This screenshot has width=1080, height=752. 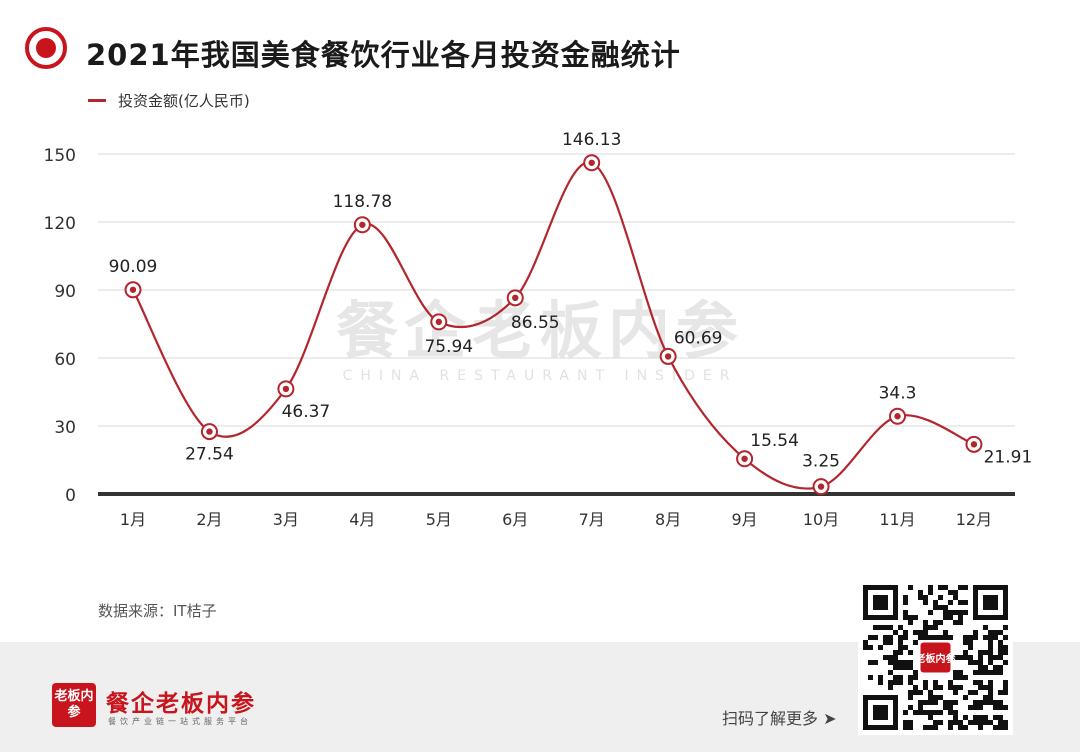 I want to click on qr-center-logo, so click(x=935, y=657).